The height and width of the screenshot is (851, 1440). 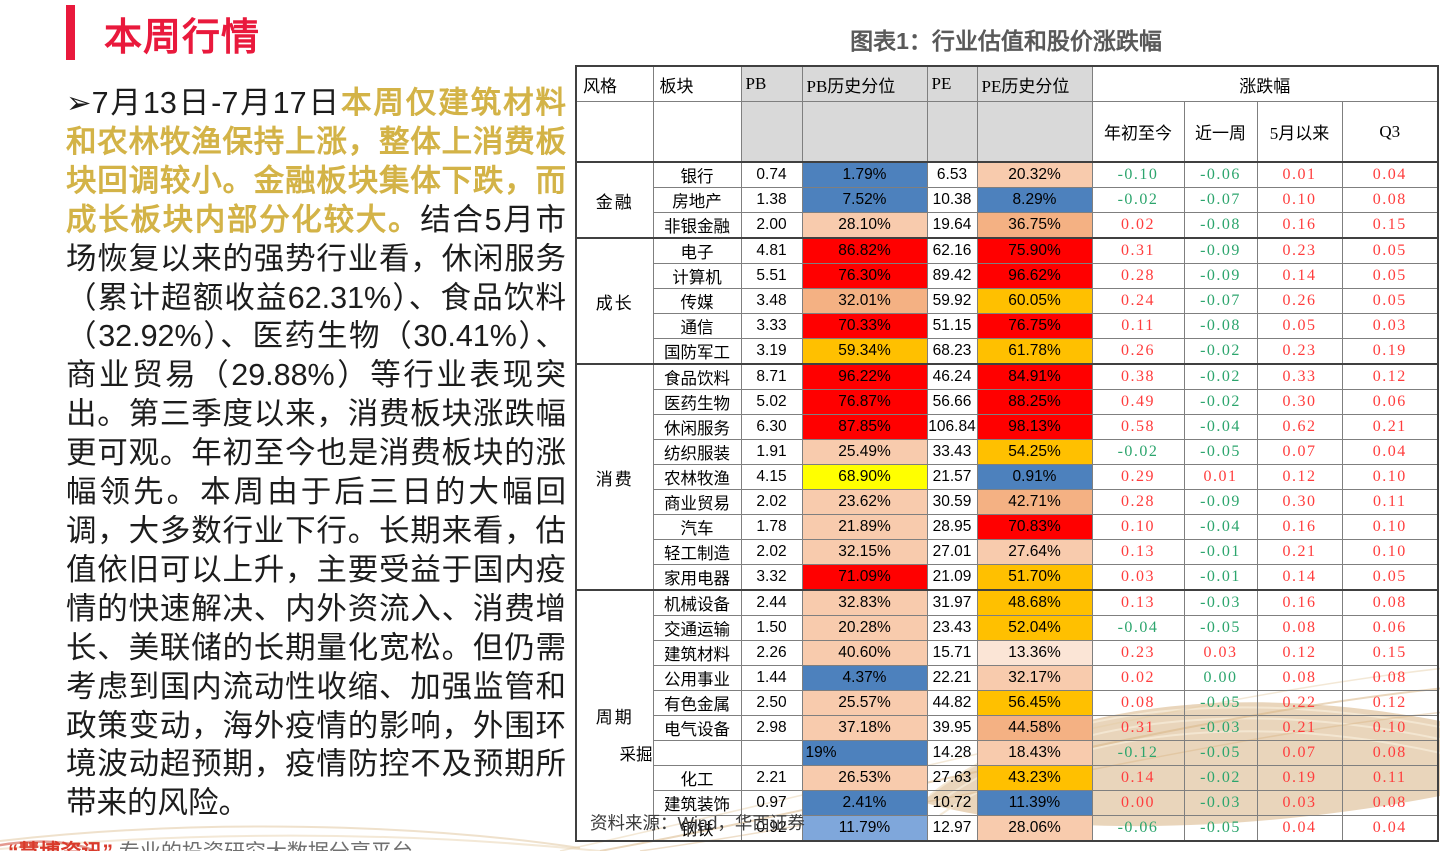 I want to click on pb-percentile-cell: 32.15%, so click(x=864, y=552).